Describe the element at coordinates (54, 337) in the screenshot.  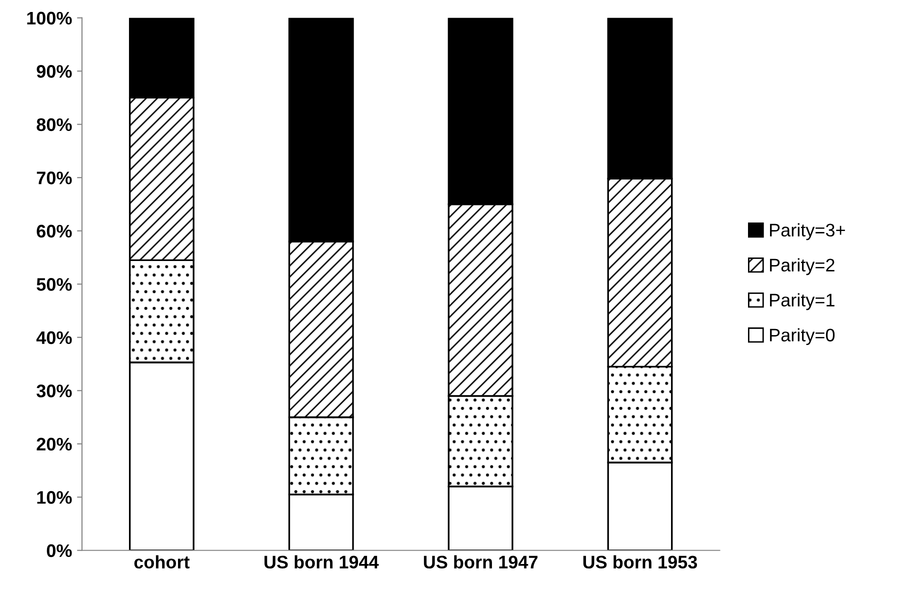
I see `y-tick-label: 40%` at that location.